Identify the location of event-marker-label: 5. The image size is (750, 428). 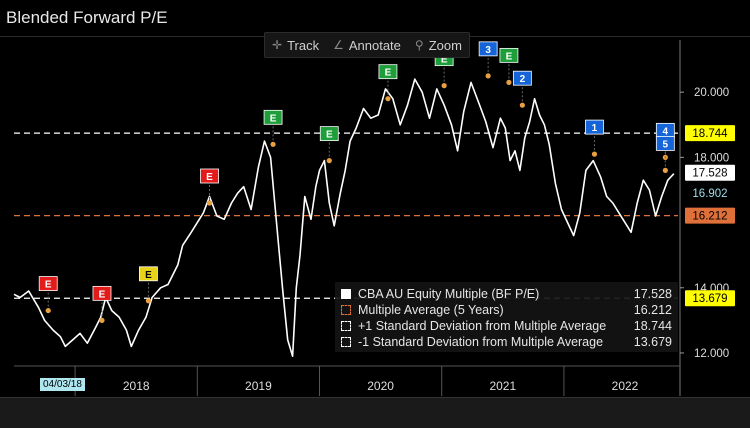
(666, 144).